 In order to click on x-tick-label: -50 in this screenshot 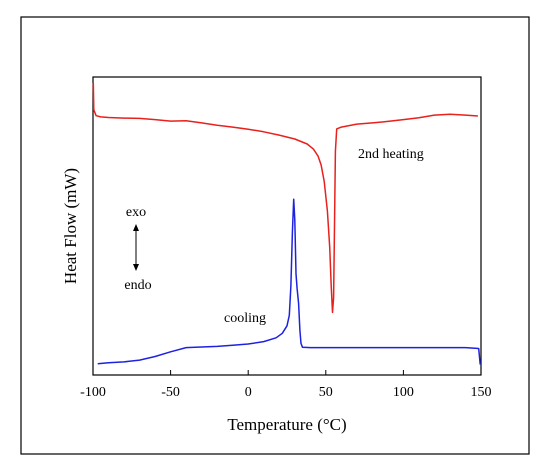, I will do `click(170, 392)`.